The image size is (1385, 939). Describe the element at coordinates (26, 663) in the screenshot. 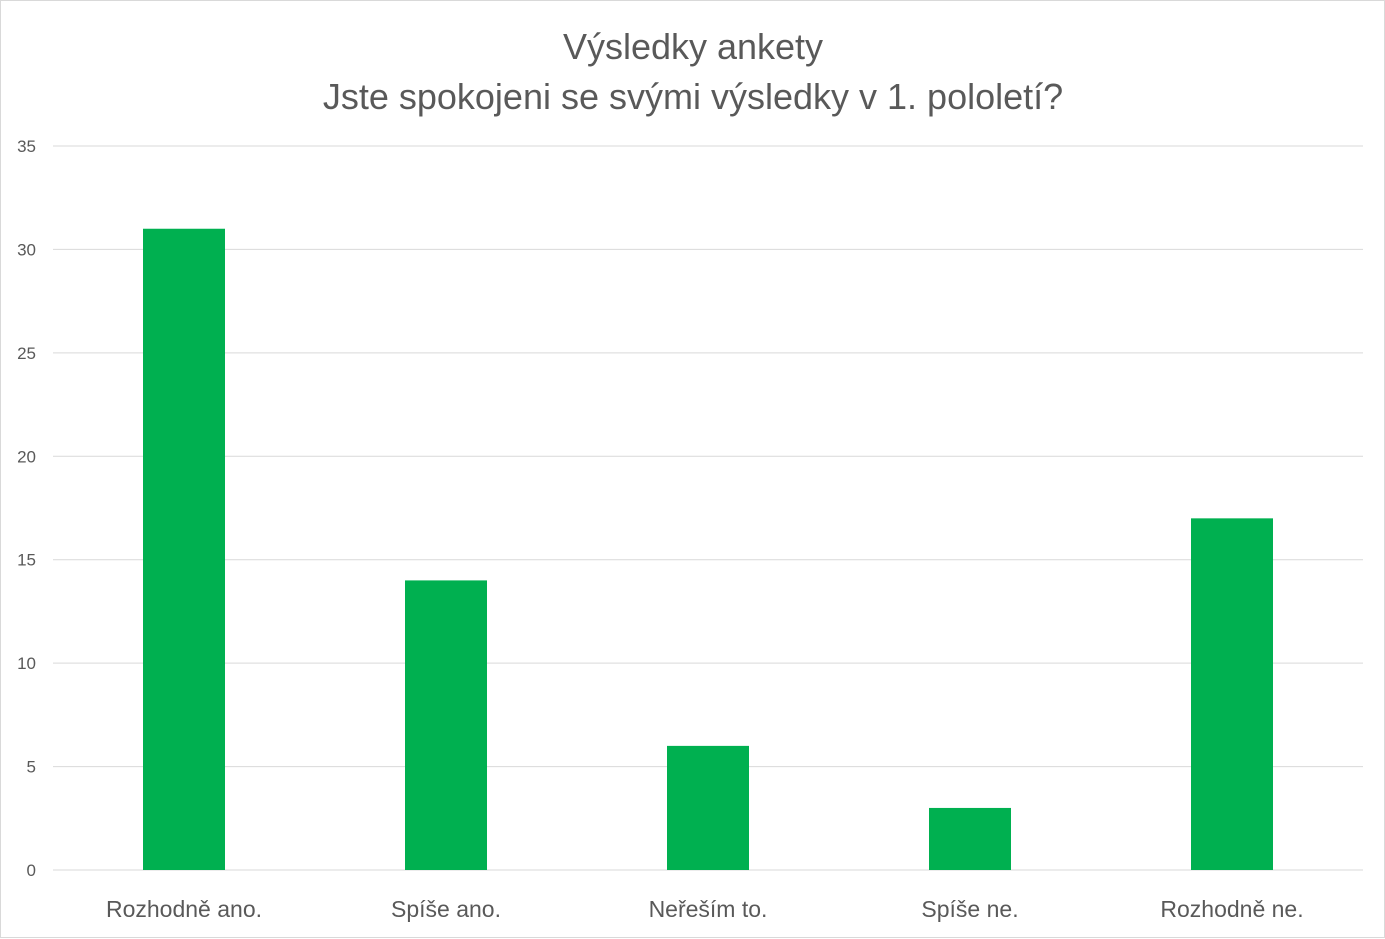

I see `y-tick-label: 10` at that location.